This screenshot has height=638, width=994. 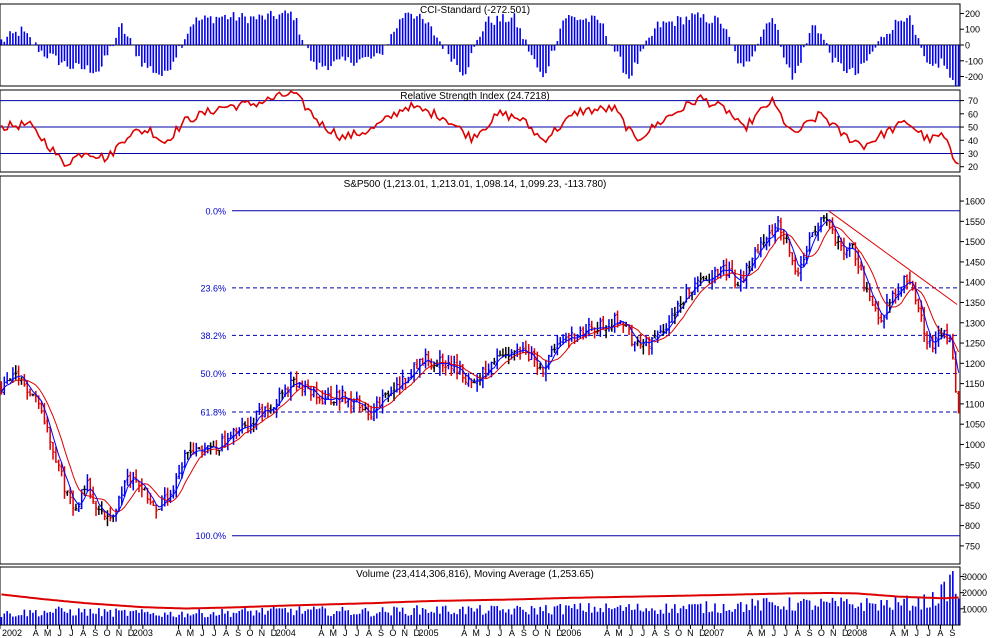 What do you see at coordinates (975, 262) in the screenshot?
I see `price-tick-label: 1450` at bounding box center [975, 262].